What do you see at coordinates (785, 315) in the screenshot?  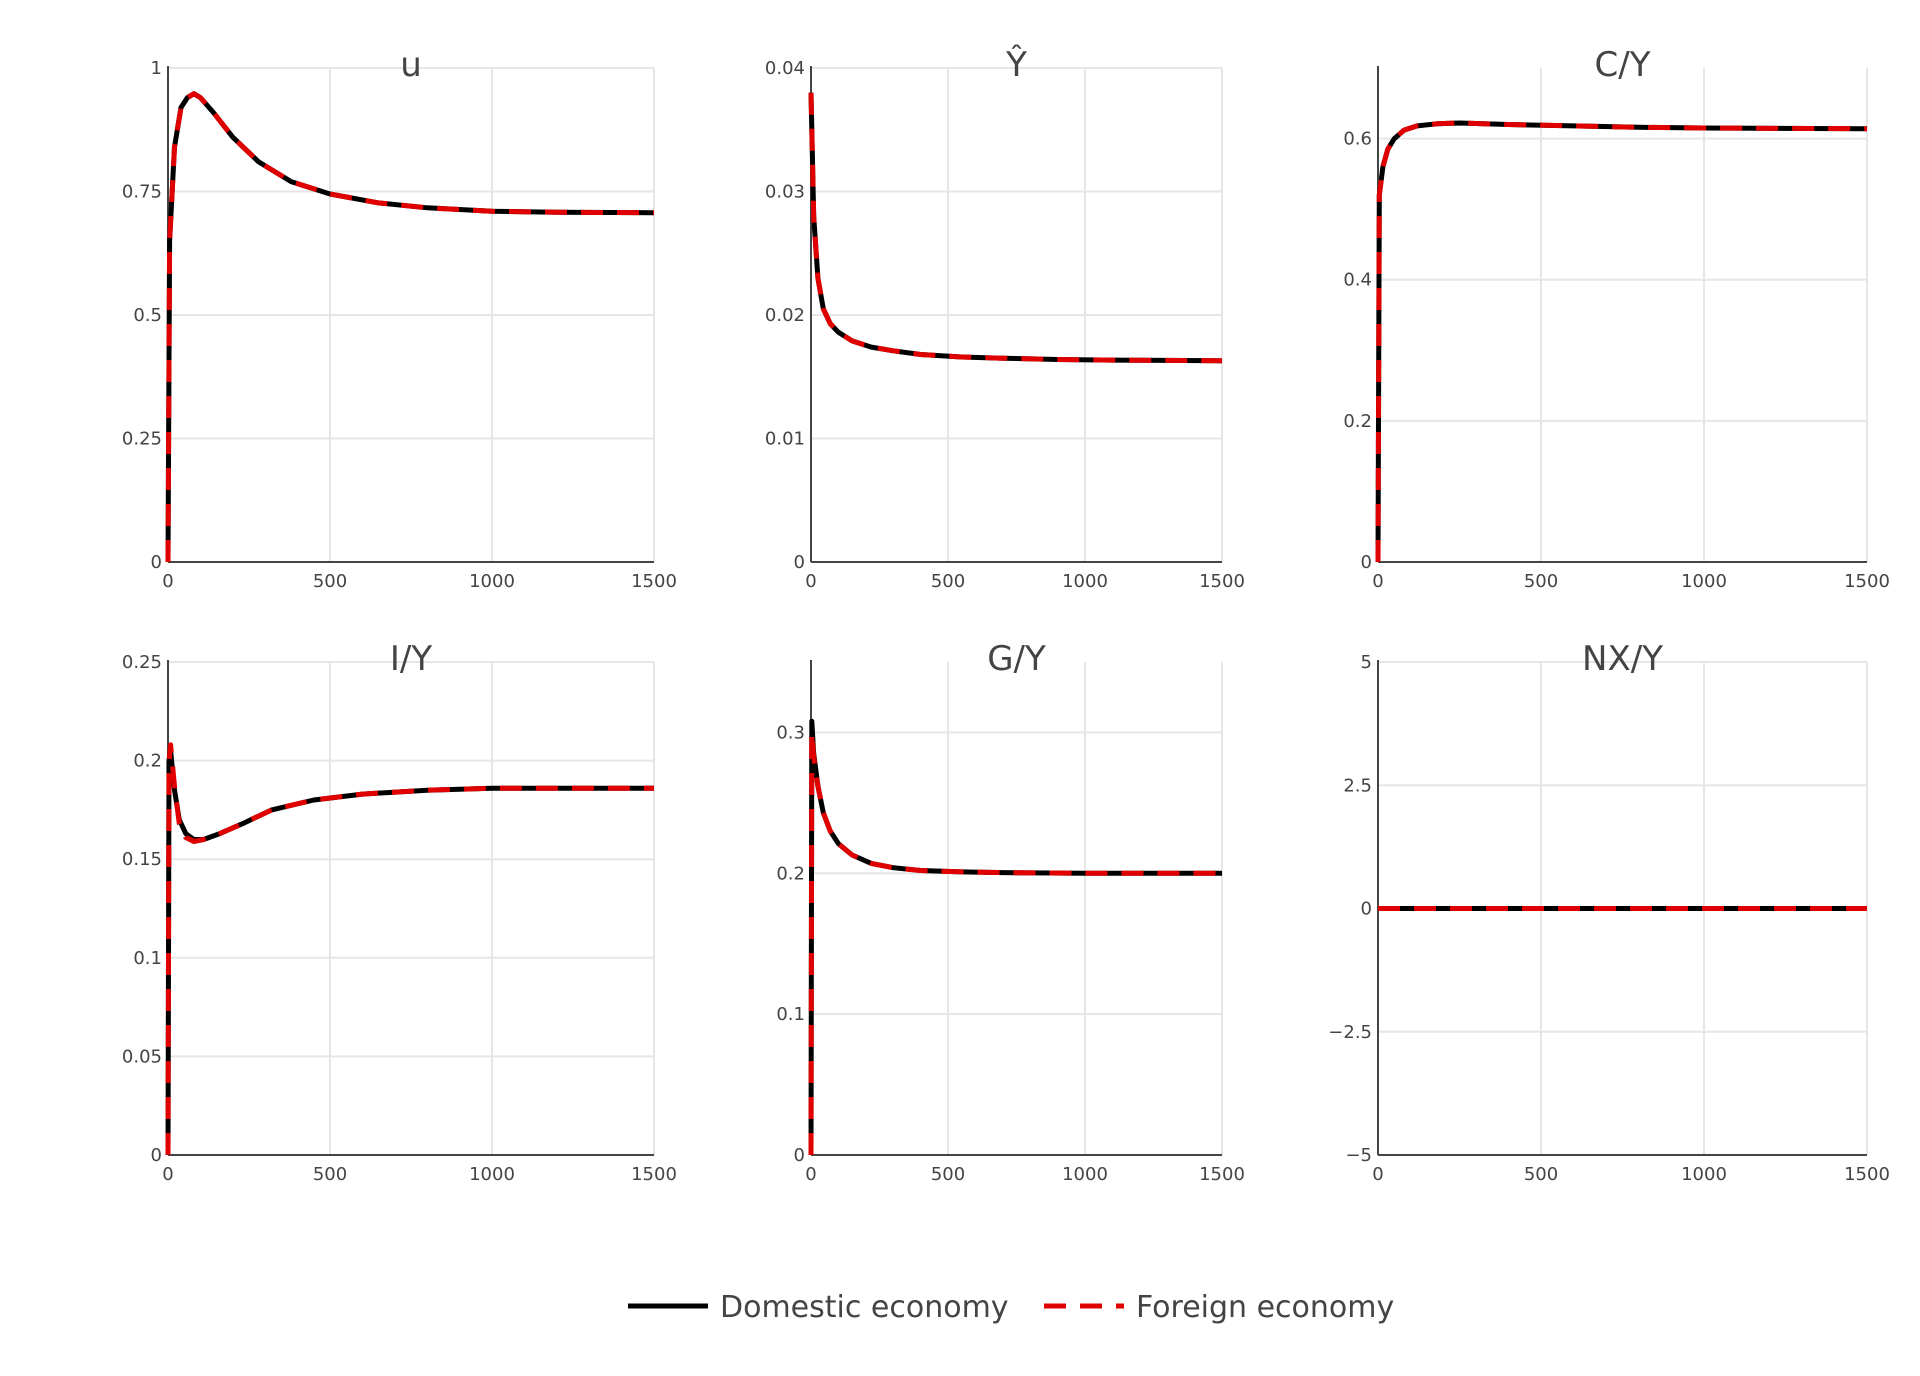 I see `y-tick-label: 0.02` at bounding box center [785, 315].